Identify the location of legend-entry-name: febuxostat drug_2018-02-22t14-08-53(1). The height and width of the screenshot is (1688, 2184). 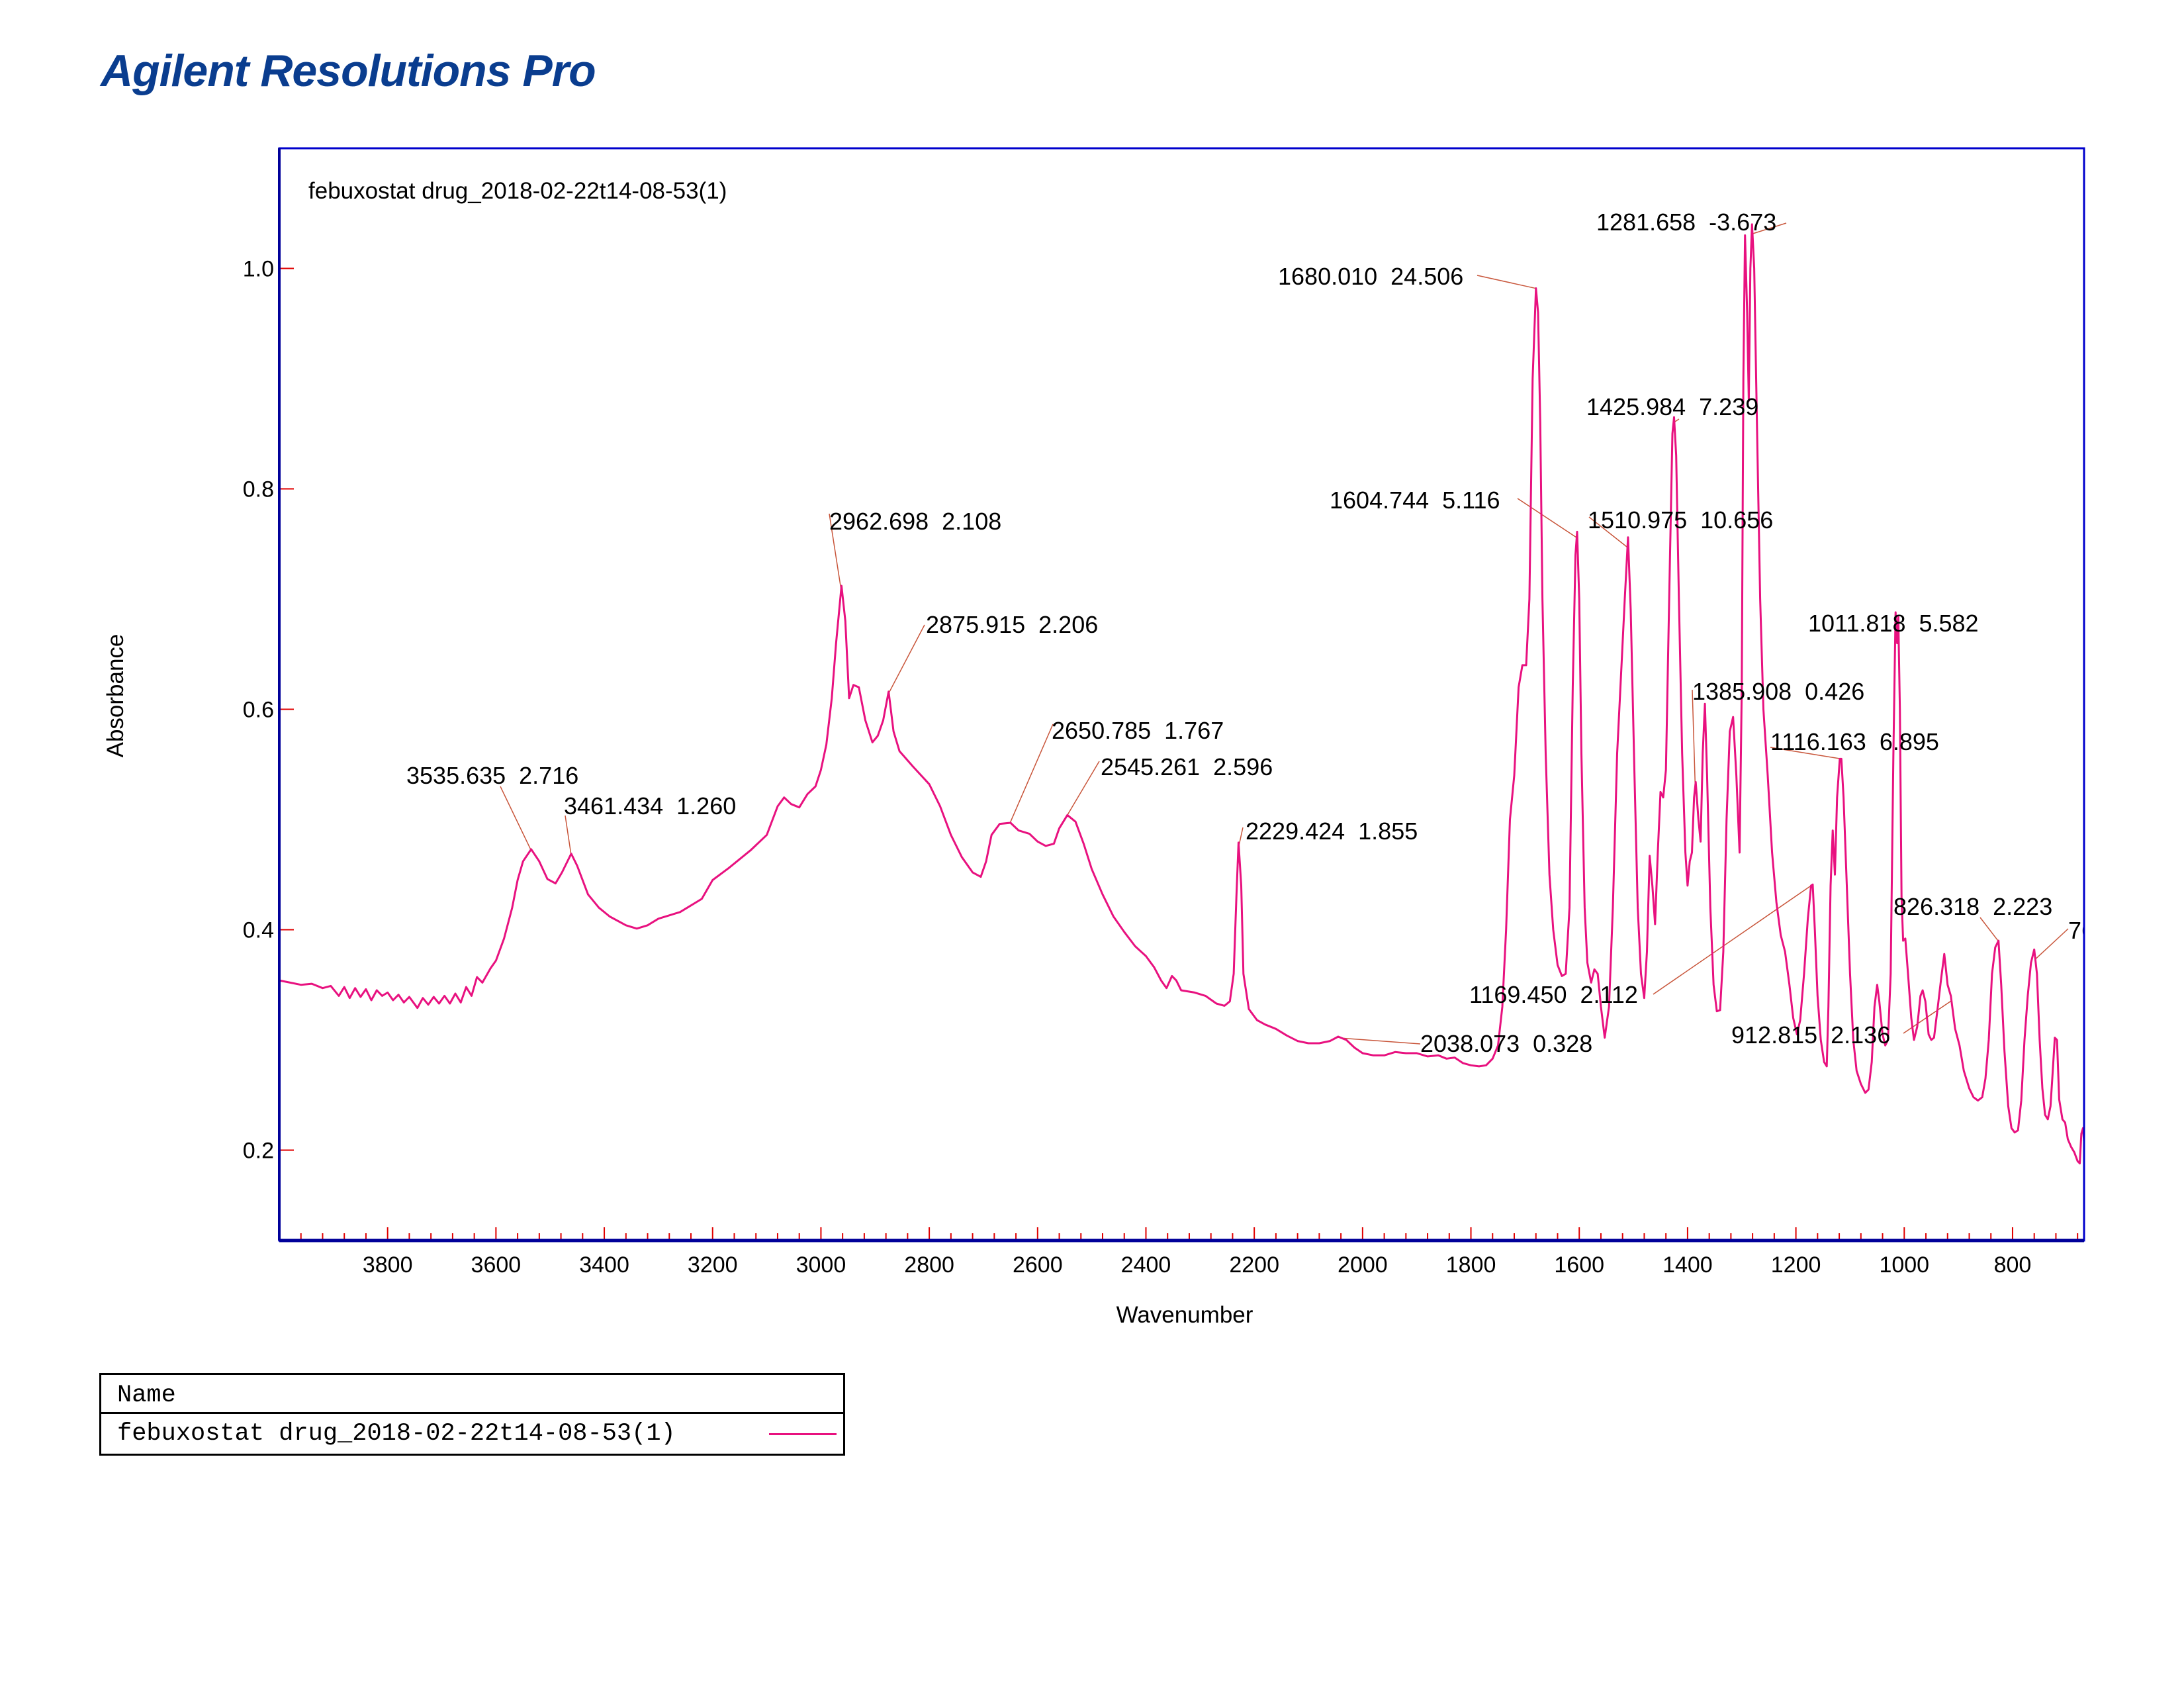
(397, 1434).